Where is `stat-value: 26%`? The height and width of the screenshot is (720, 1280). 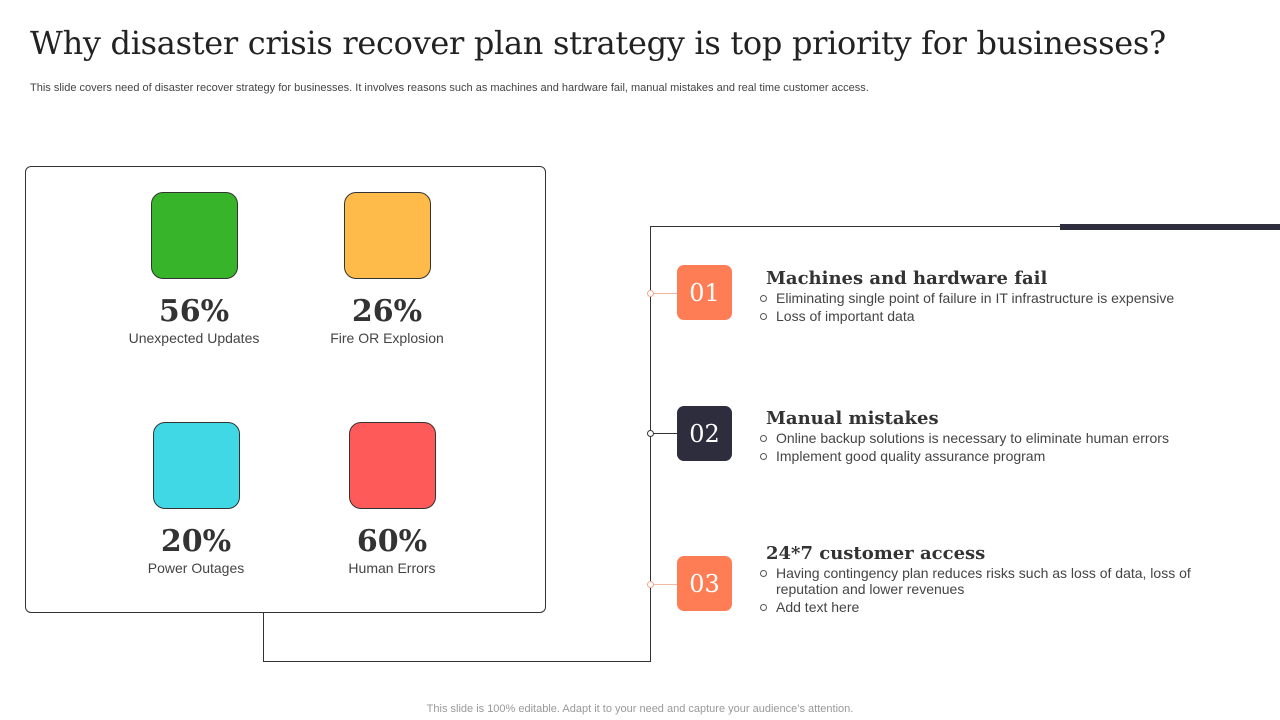
stat-value: 26% is located at coordinates (387, 311).